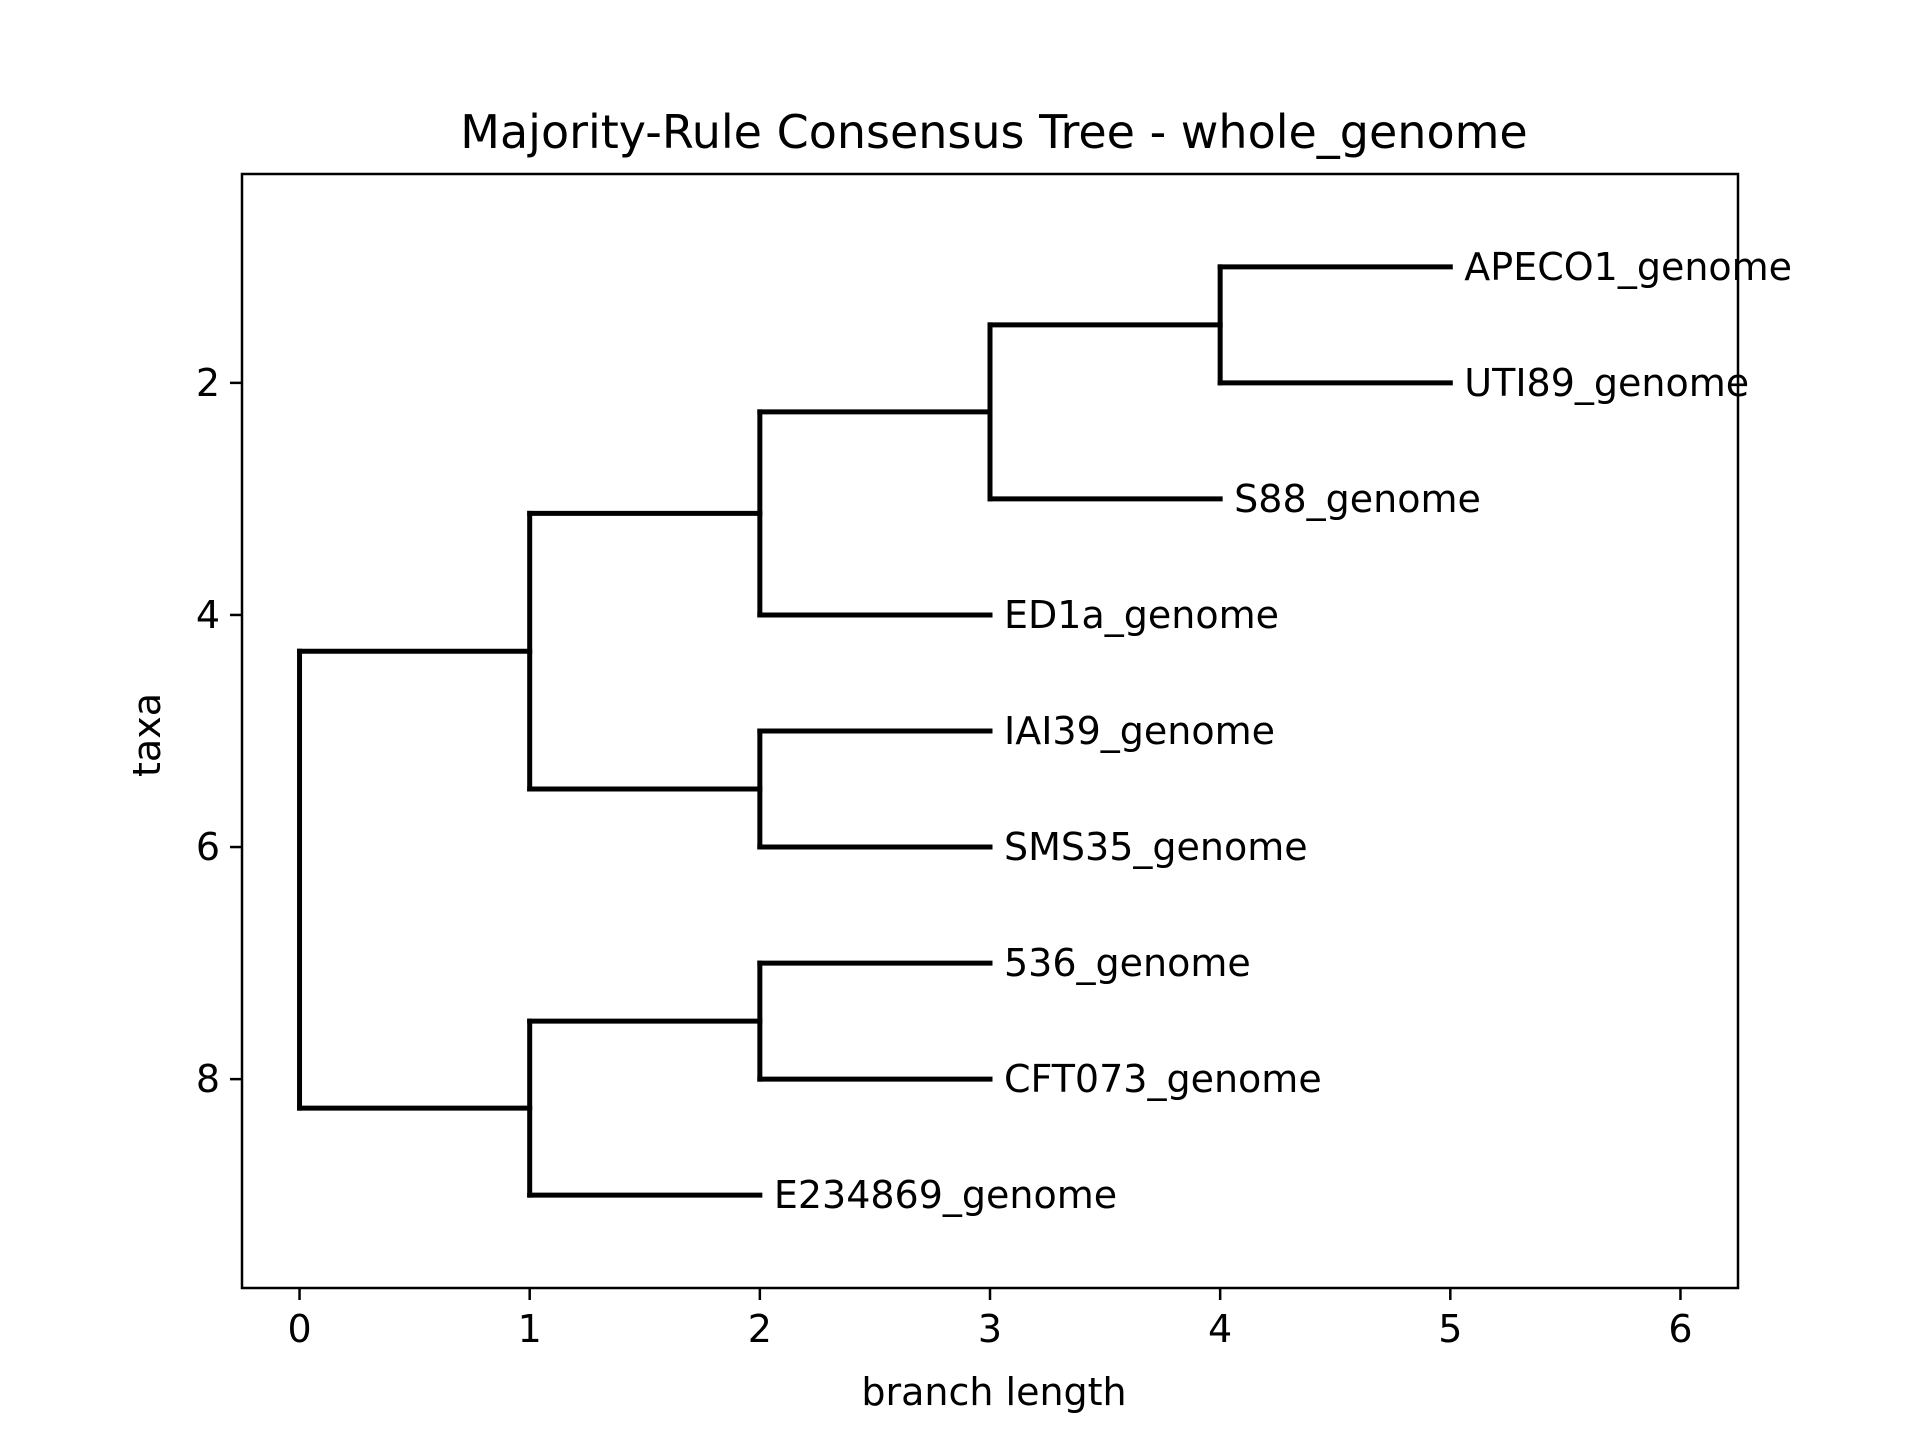 The width and height of the screenshot is (1920, 1440). Describe the element at coordinates (1680, 1329) in the screenshot. I see `x-tick-label: 6` at that location.